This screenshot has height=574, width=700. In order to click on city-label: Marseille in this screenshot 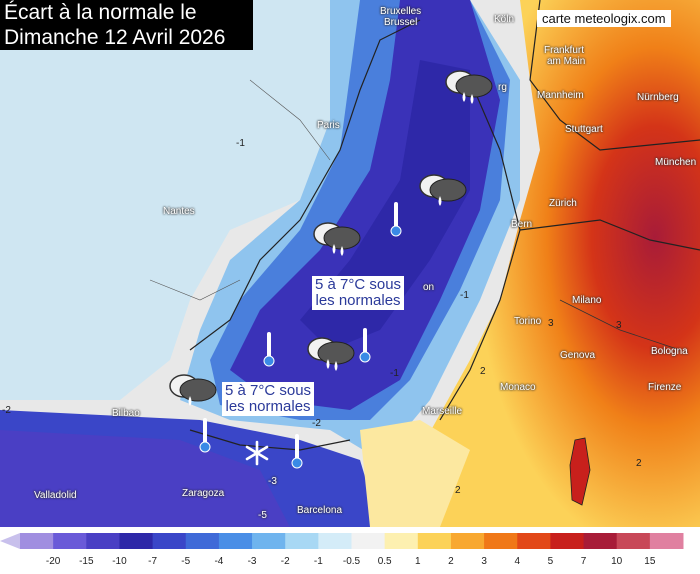, I will do `click(442, 411)`.